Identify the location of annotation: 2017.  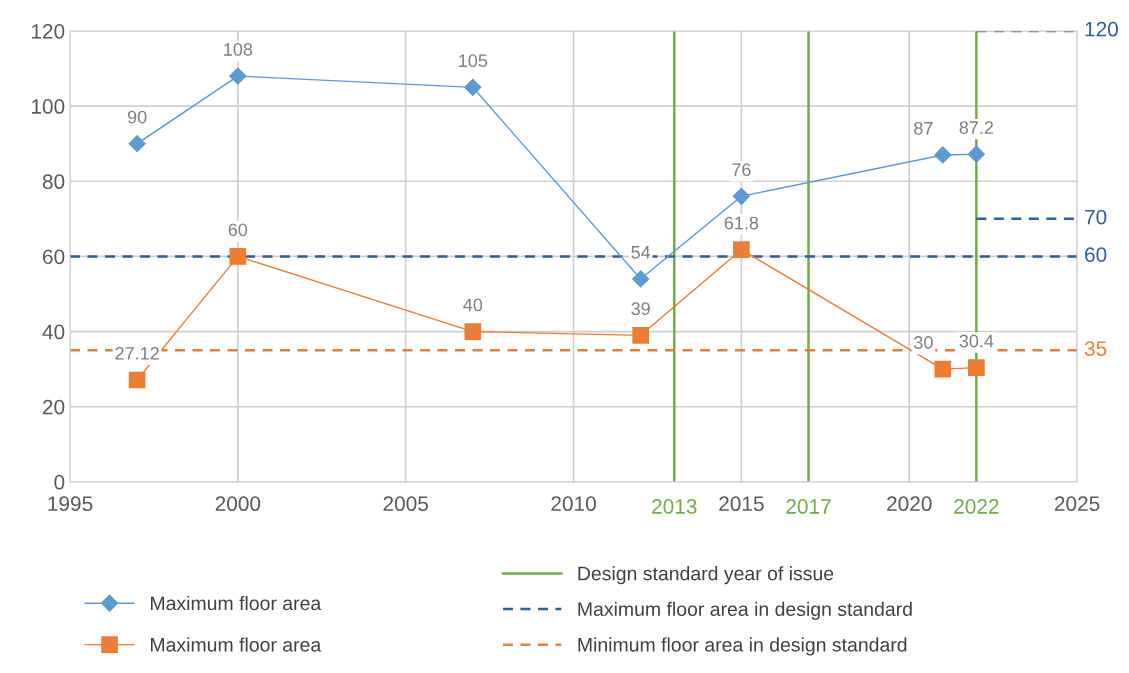
(808, 506).